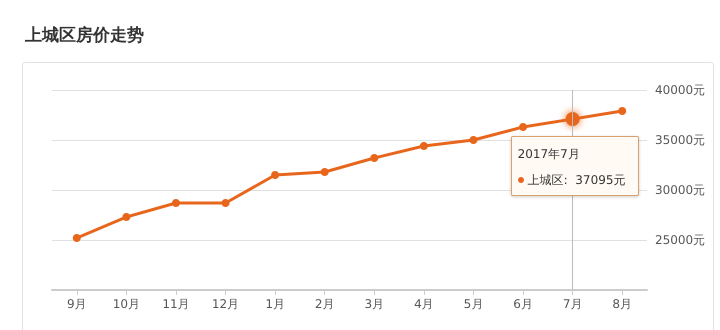  What do you see at coordinates (622, 304) in the screenshot?
I see `x-tick-label: 8月` at bounding box center [622, 304].